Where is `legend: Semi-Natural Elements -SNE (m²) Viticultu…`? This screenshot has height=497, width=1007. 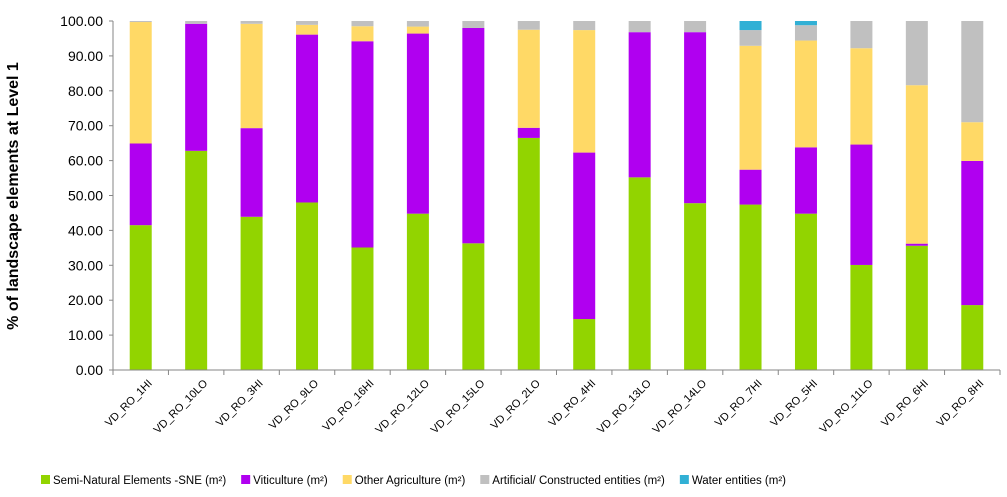 legend: Semi-Natural Elements -SNE (m²) Viticultu… is located at coordinates (413, 481).